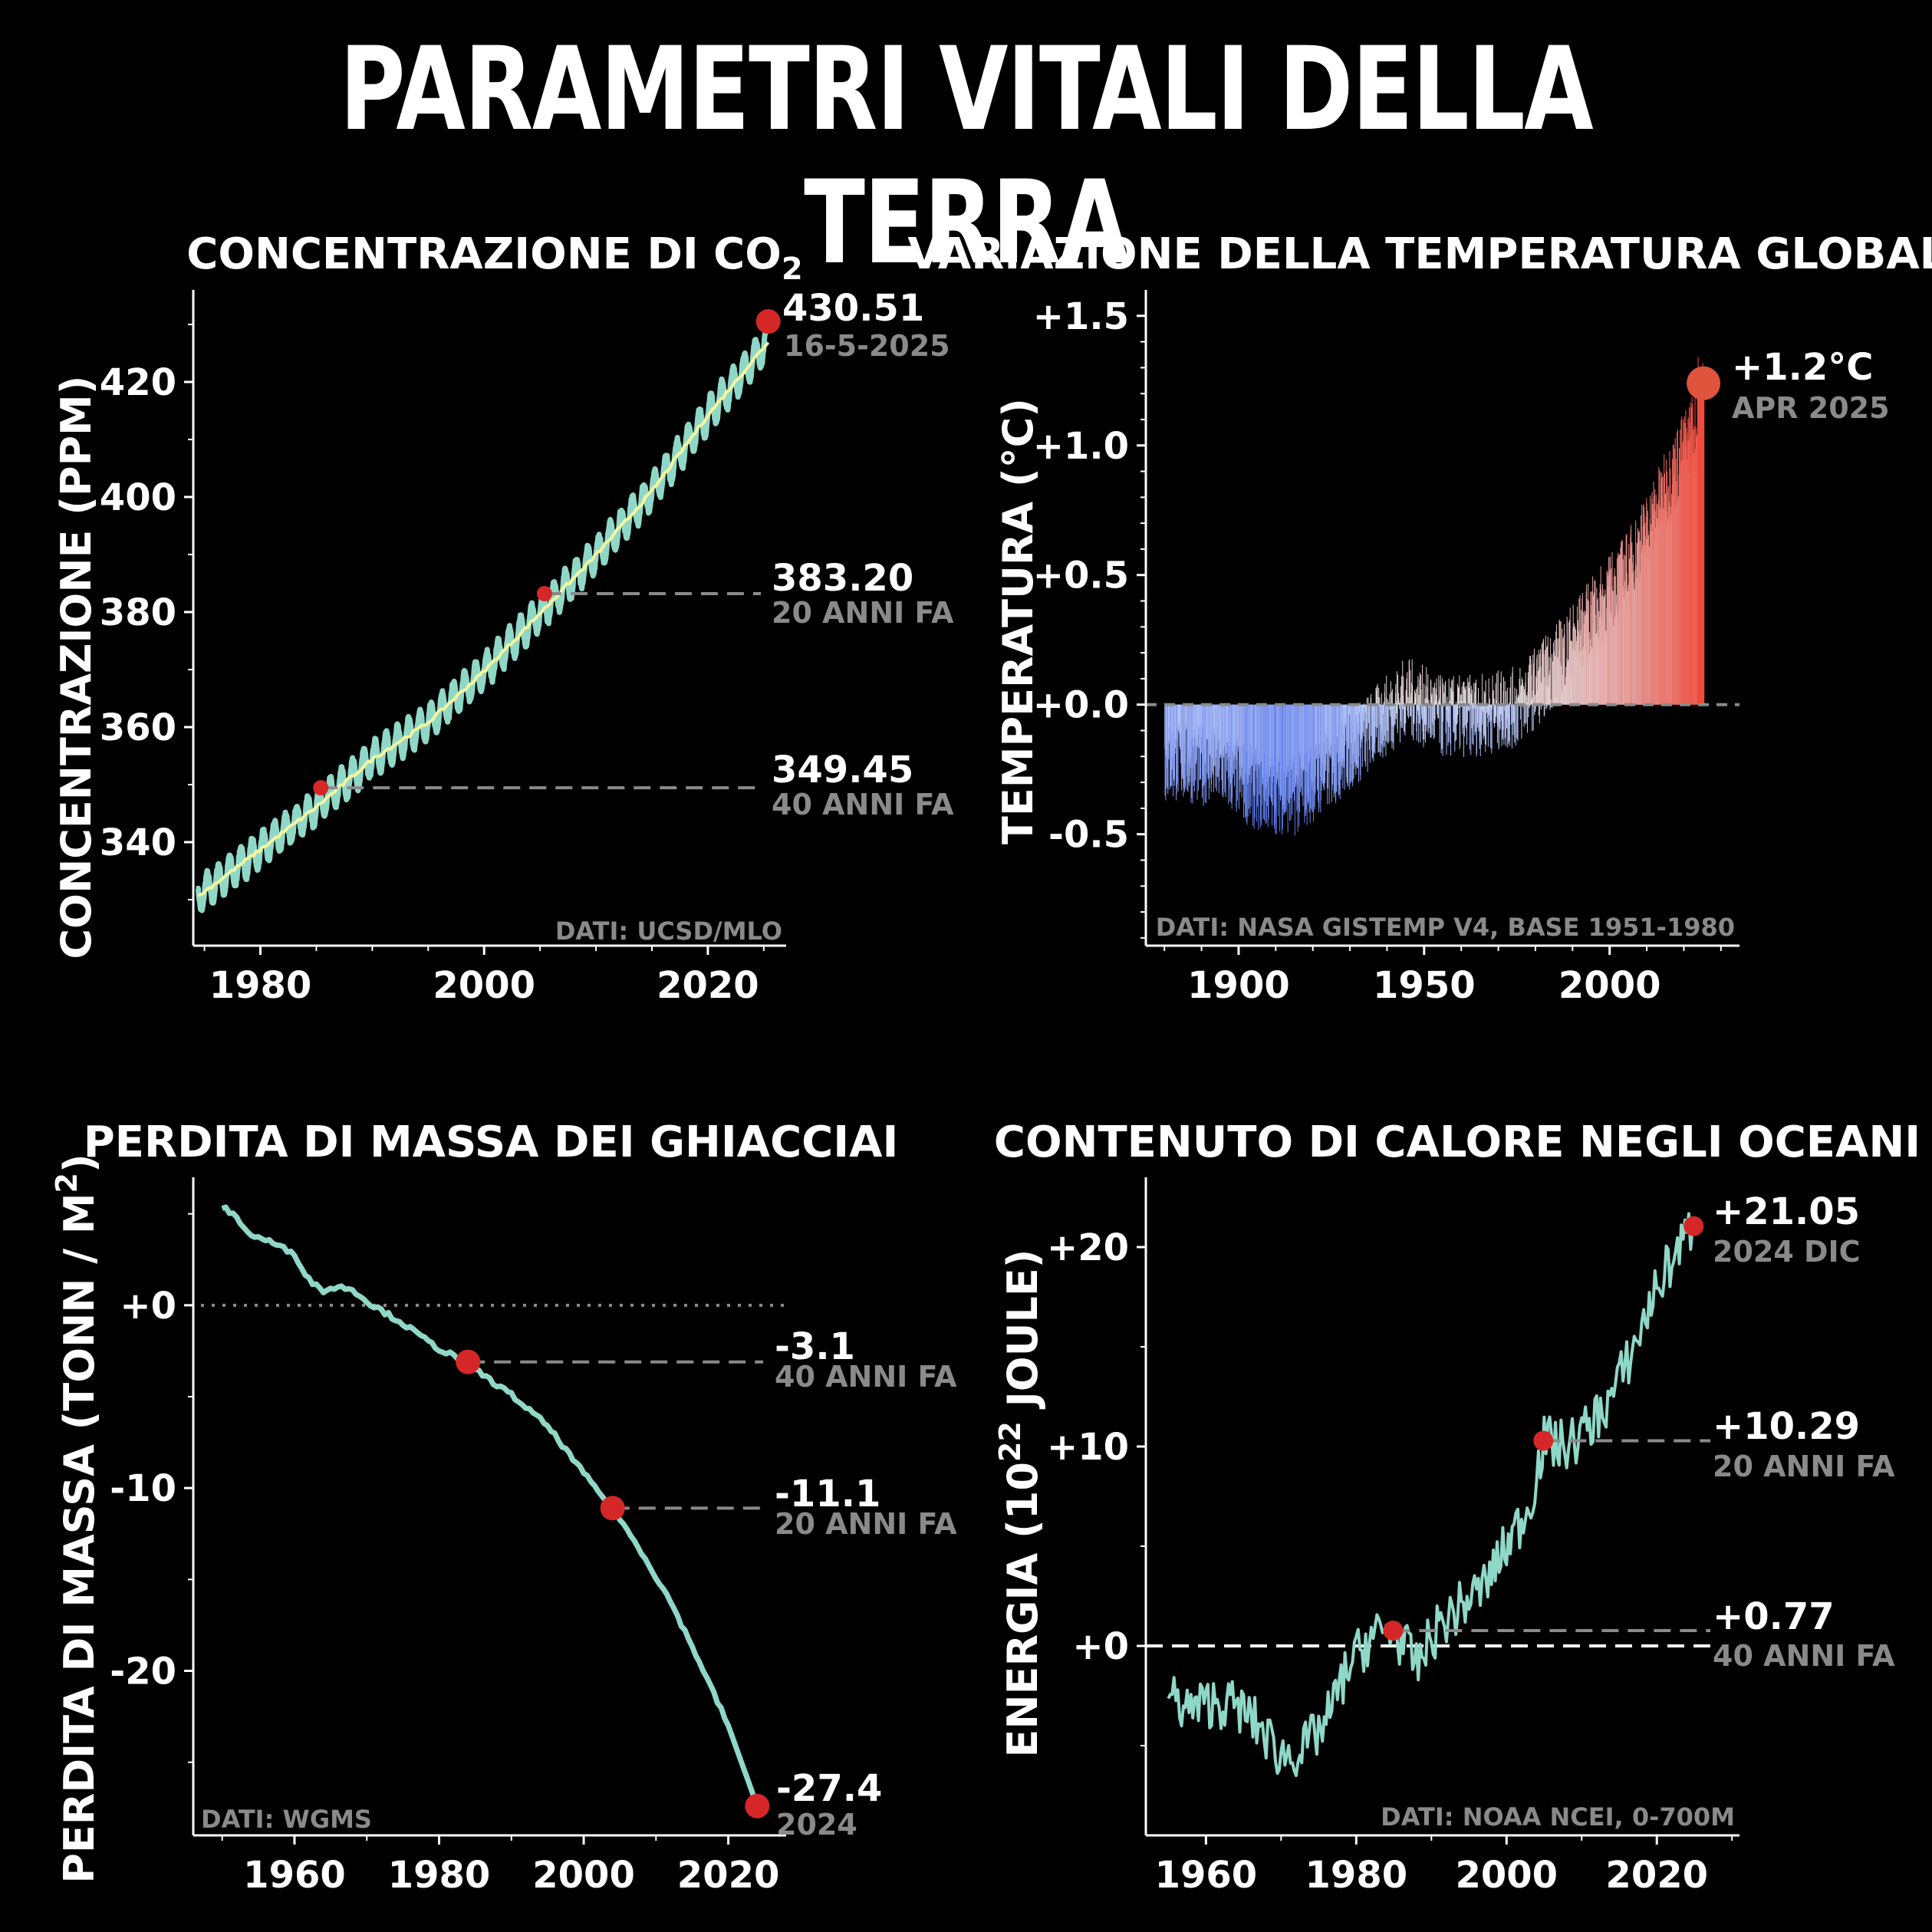  Describe the element at coordinates (1804, 1466) in the screenshot. I see `ocean-ann1-label: 20 ANNI FA` at that location.